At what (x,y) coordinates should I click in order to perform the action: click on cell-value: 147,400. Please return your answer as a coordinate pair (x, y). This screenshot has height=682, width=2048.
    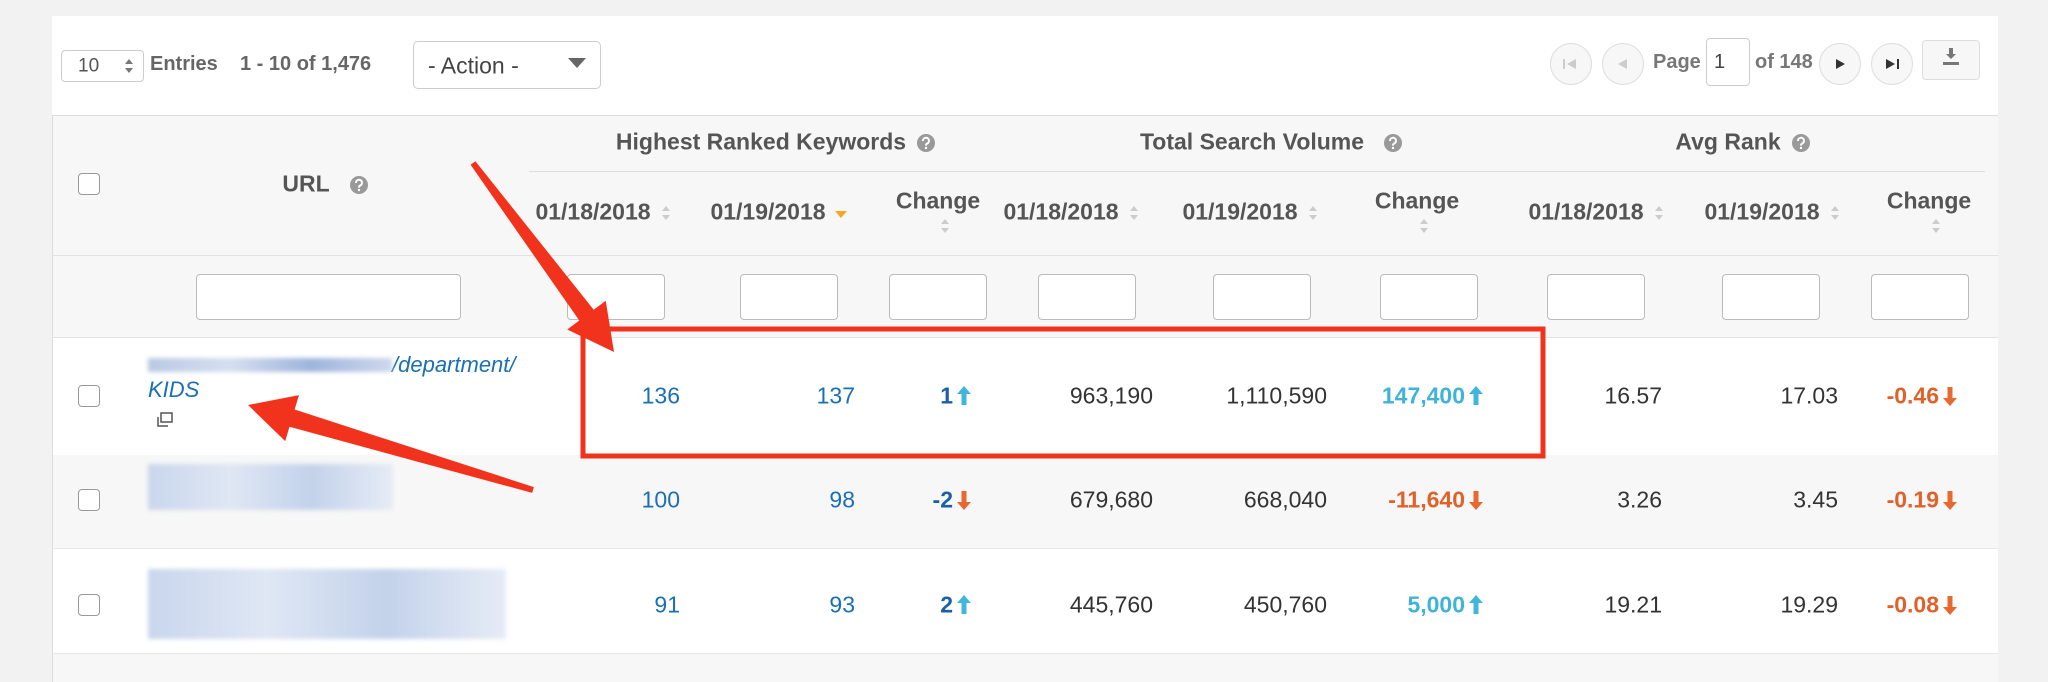
    Looking at the image, I should click on (1423, 395).